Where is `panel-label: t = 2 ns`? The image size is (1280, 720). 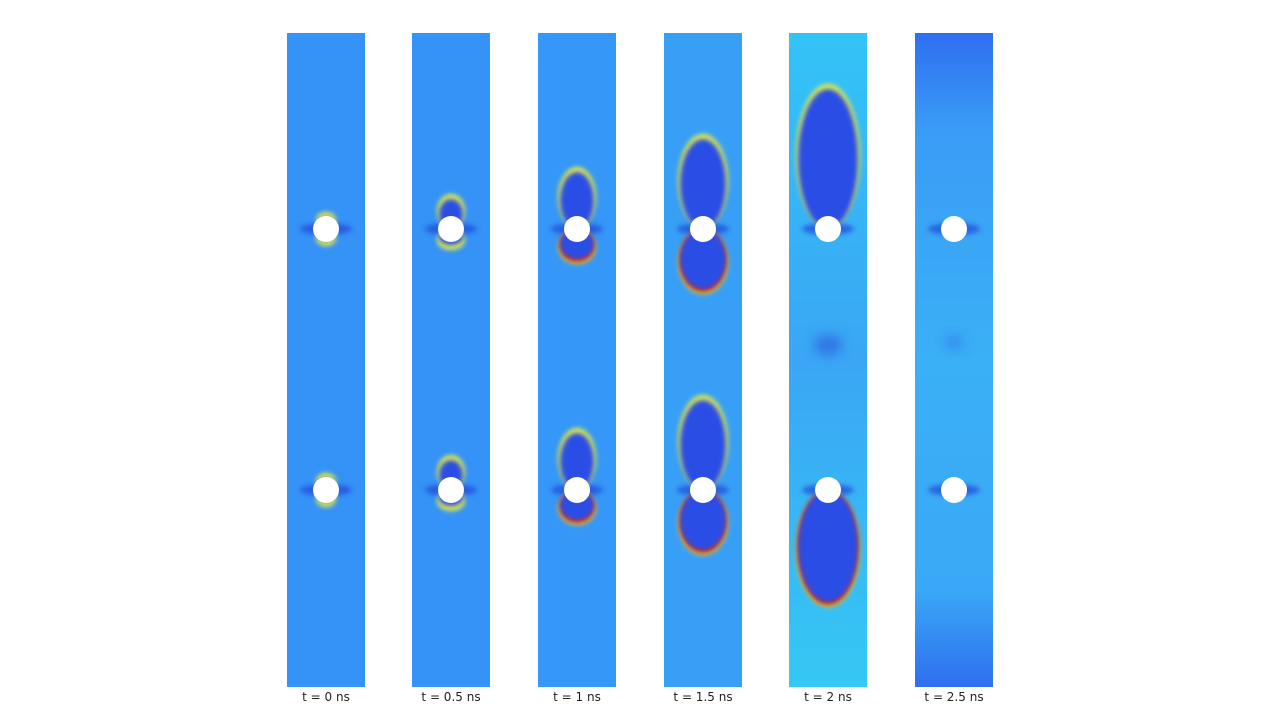 panel-label: t = 2 ns is located at coordinates (828, 697).